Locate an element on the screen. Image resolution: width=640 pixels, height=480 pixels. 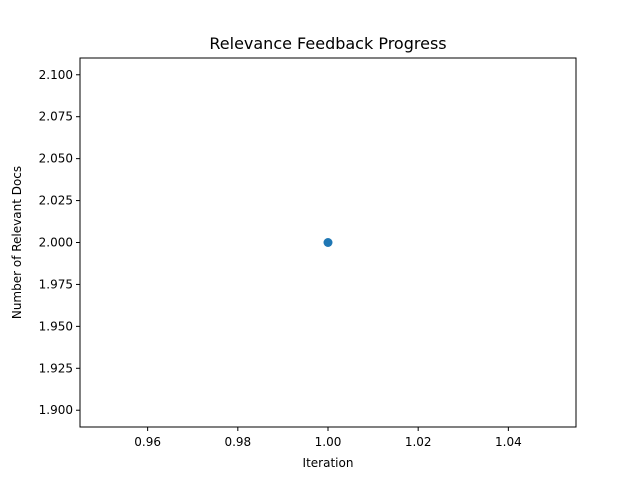
data-point is located at coordinates (328, 242).